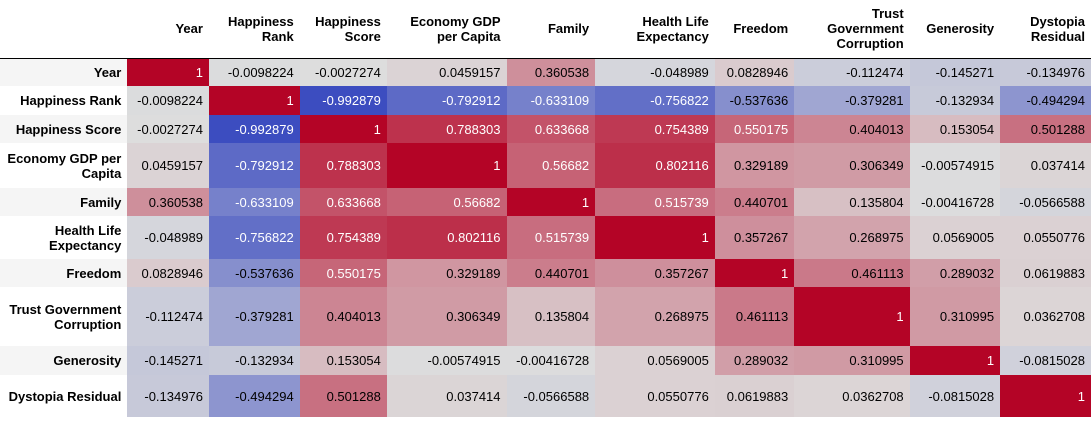  What do you see at coordinates (1045, 29) in the screenshot?
I see `column-header: Dystopia Residual` at bounding box center [1045, 29].